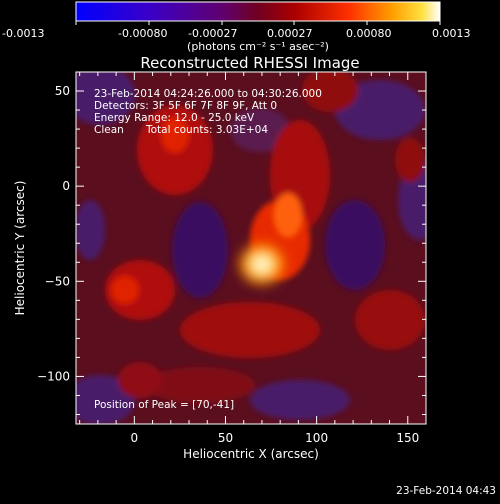 The height and width of the screenshot is (504, 500). I want to click on annotation-time-range: 23-Feb-2014 04:24:26.000 to 04:30:26.000, so click(208, 94).